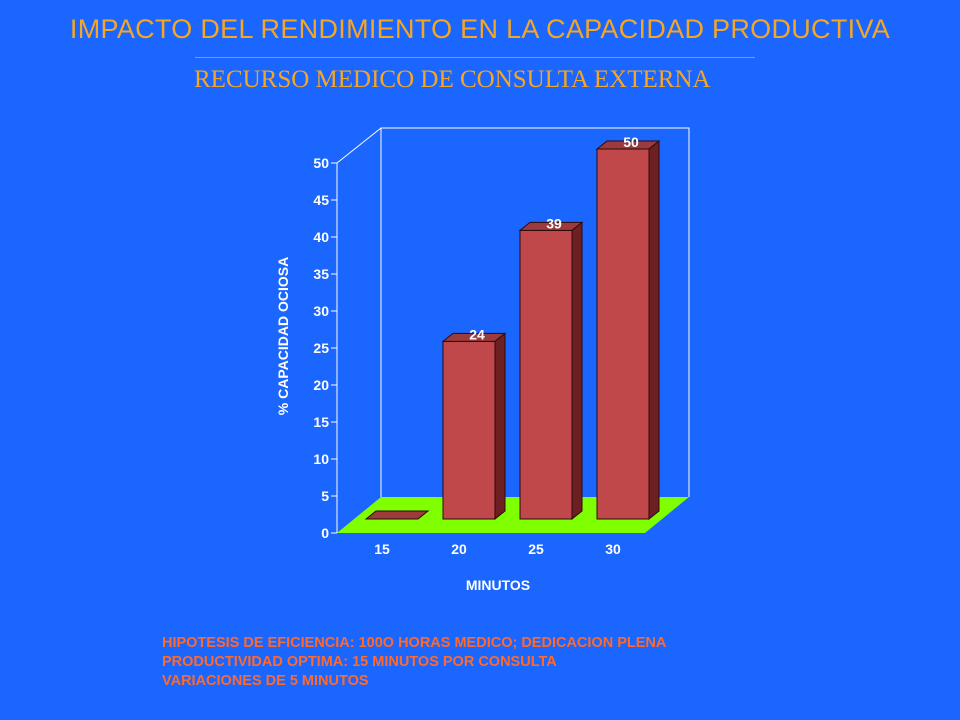 The image size is (960, 720). I want to click on title-divider, so click(475, 57).